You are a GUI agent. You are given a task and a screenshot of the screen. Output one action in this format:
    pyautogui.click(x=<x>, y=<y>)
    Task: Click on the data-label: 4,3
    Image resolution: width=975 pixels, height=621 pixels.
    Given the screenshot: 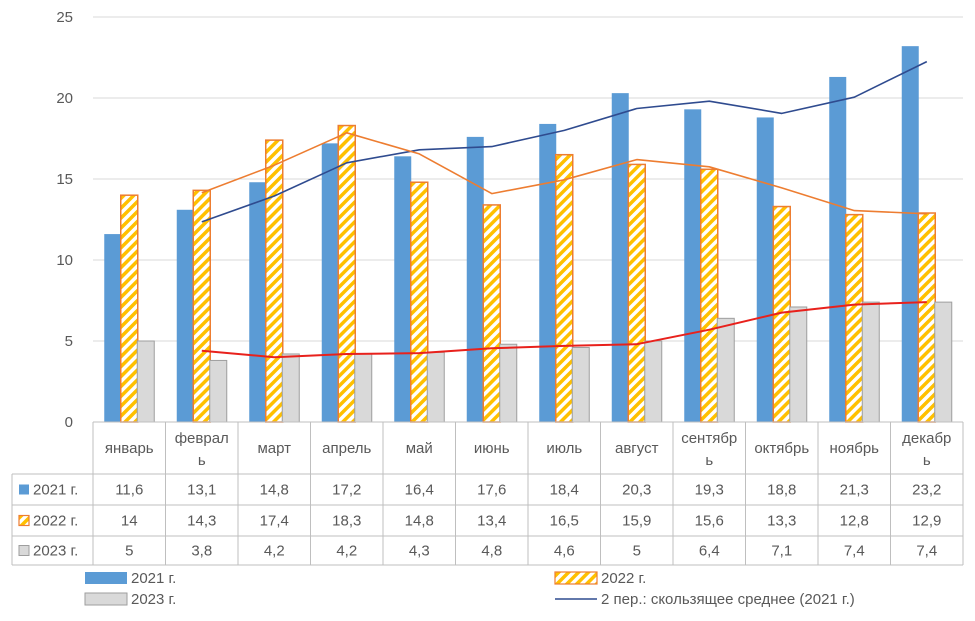 What is the action you would take?
    pyautogui.click(x=419, y=551)
    